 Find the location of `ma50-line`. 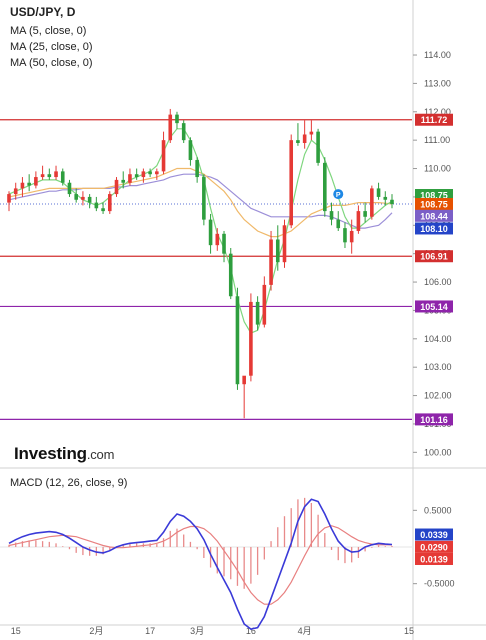

ma50-line is located at coordinates (200, 201).